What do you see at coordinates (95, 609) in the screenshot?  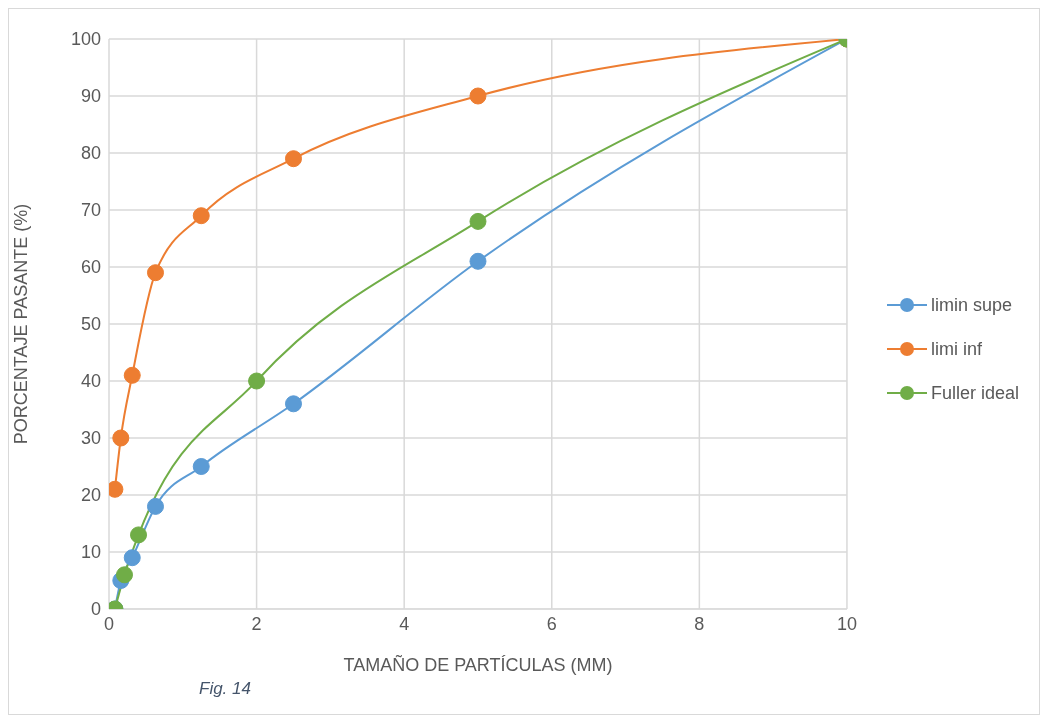 I see `y-tick-label: 0` at bounding box center [95, 609].